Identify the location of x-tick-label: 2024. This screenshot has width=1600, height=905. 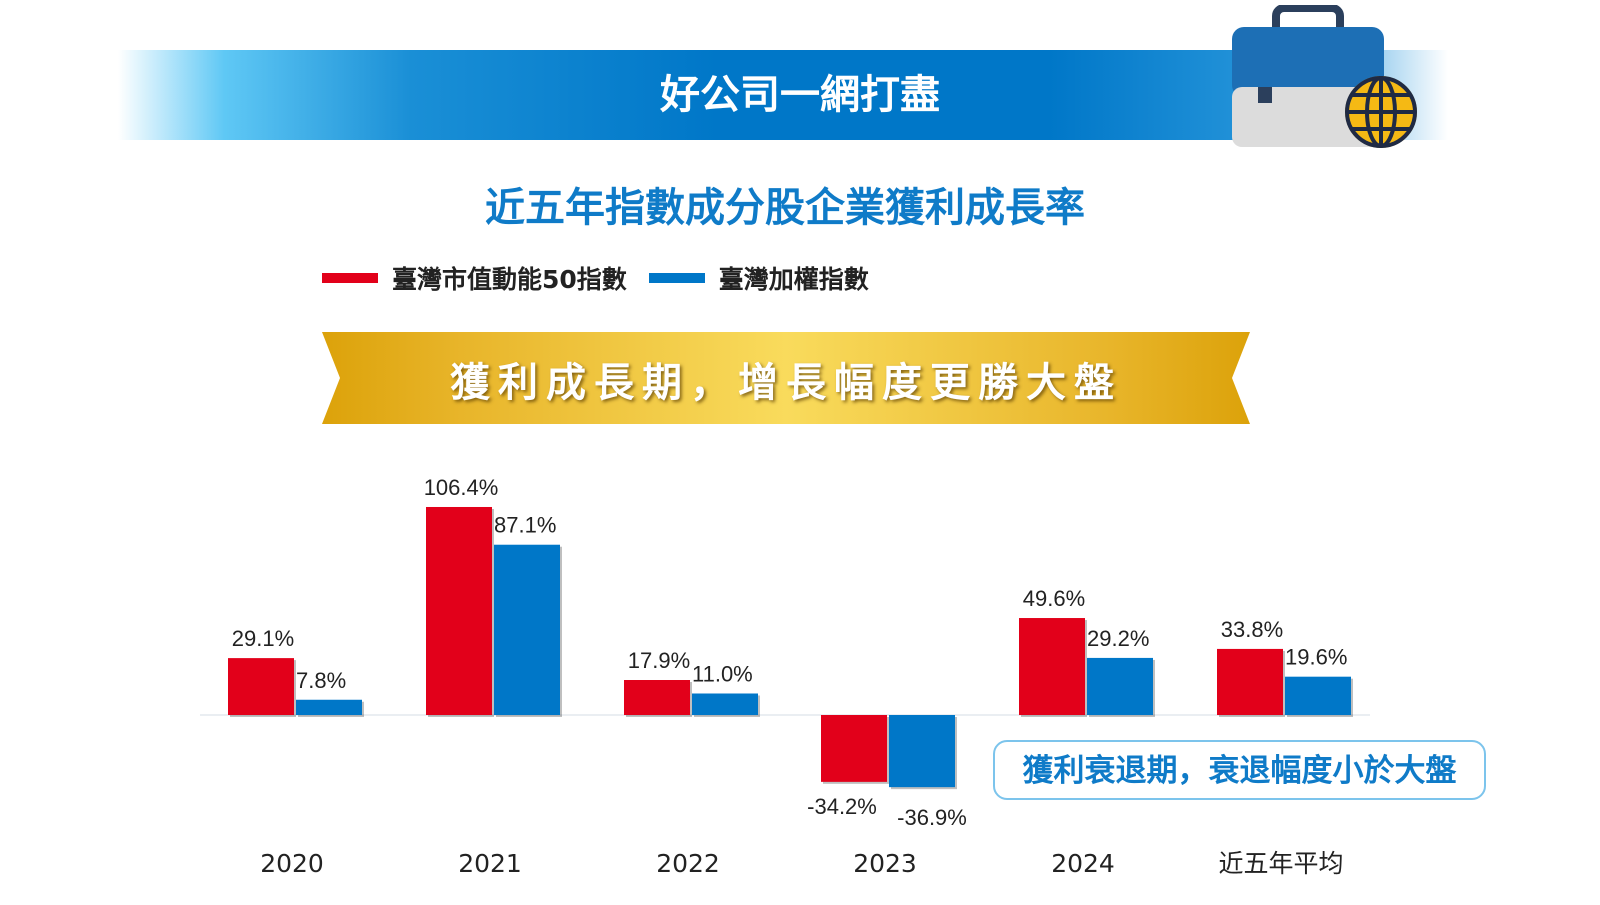
(1083, 863).